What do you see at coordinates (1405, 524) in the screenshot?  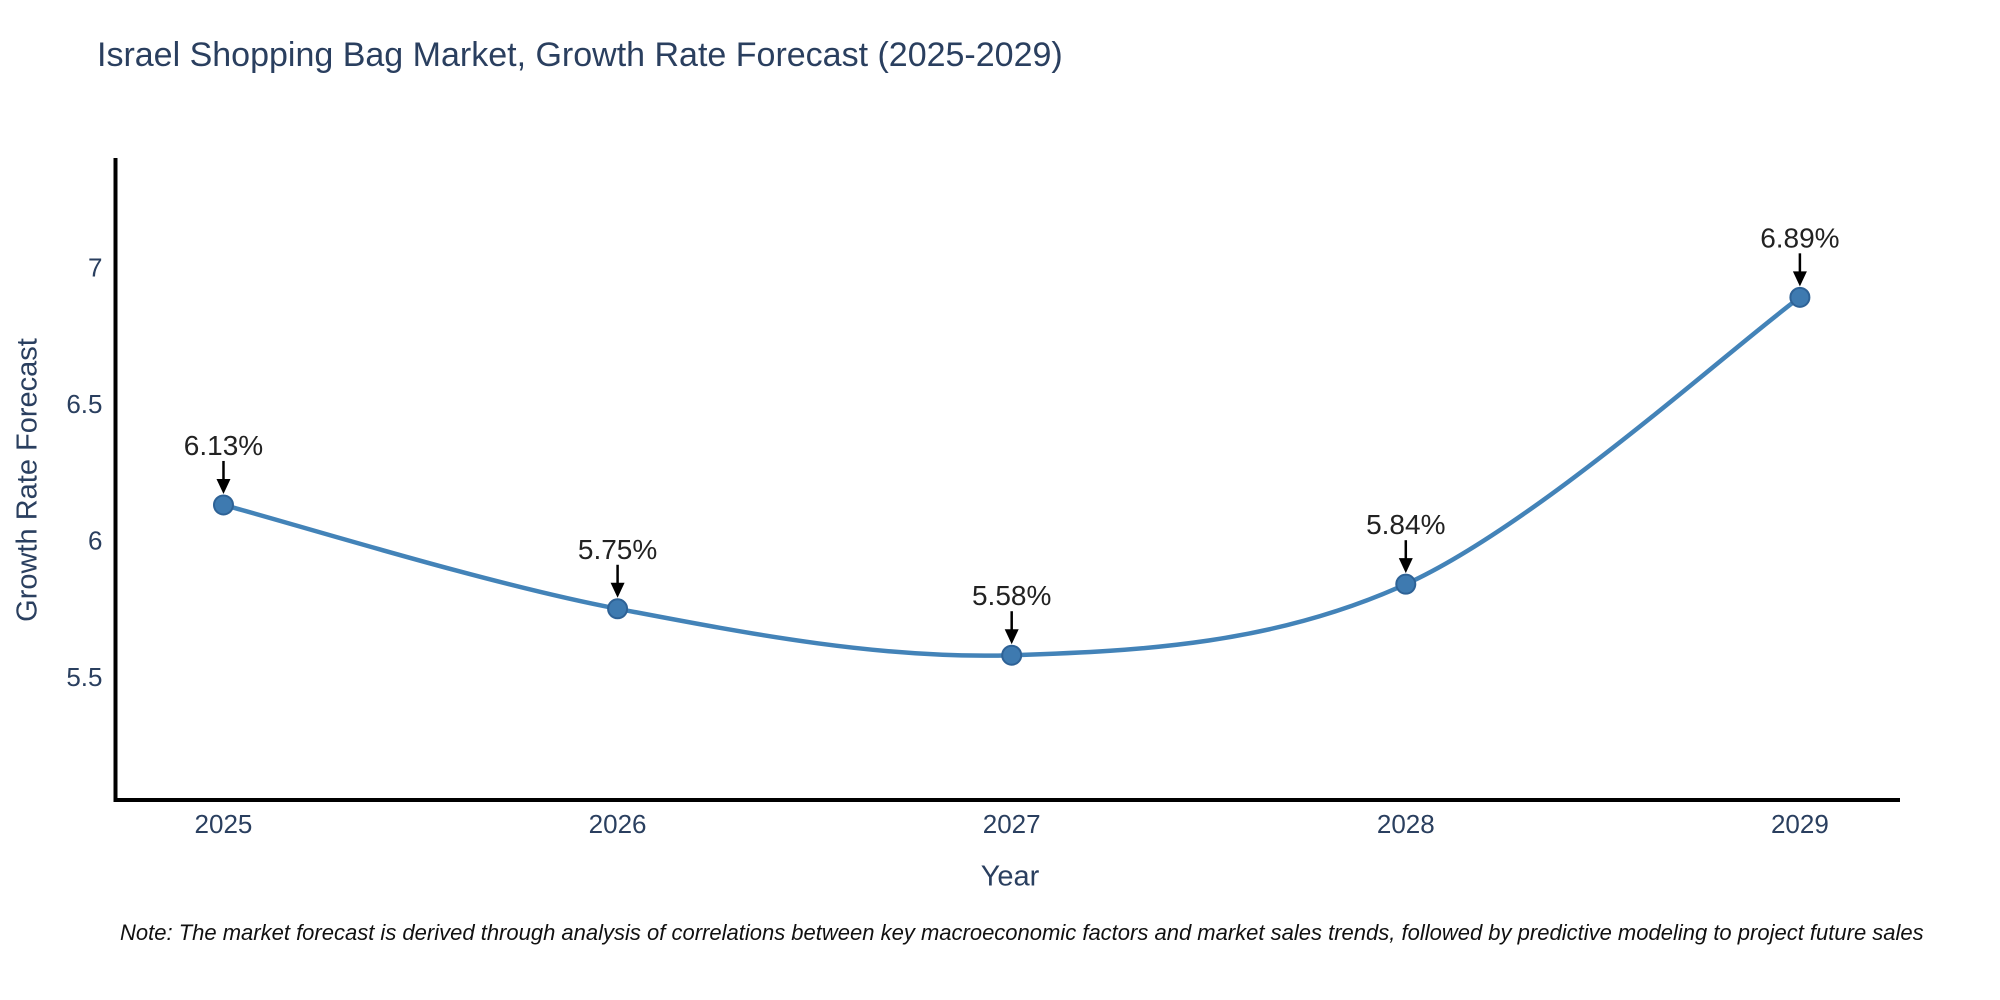 I see `annotation-label: 5.84%` at bounding box center [1405, 524].